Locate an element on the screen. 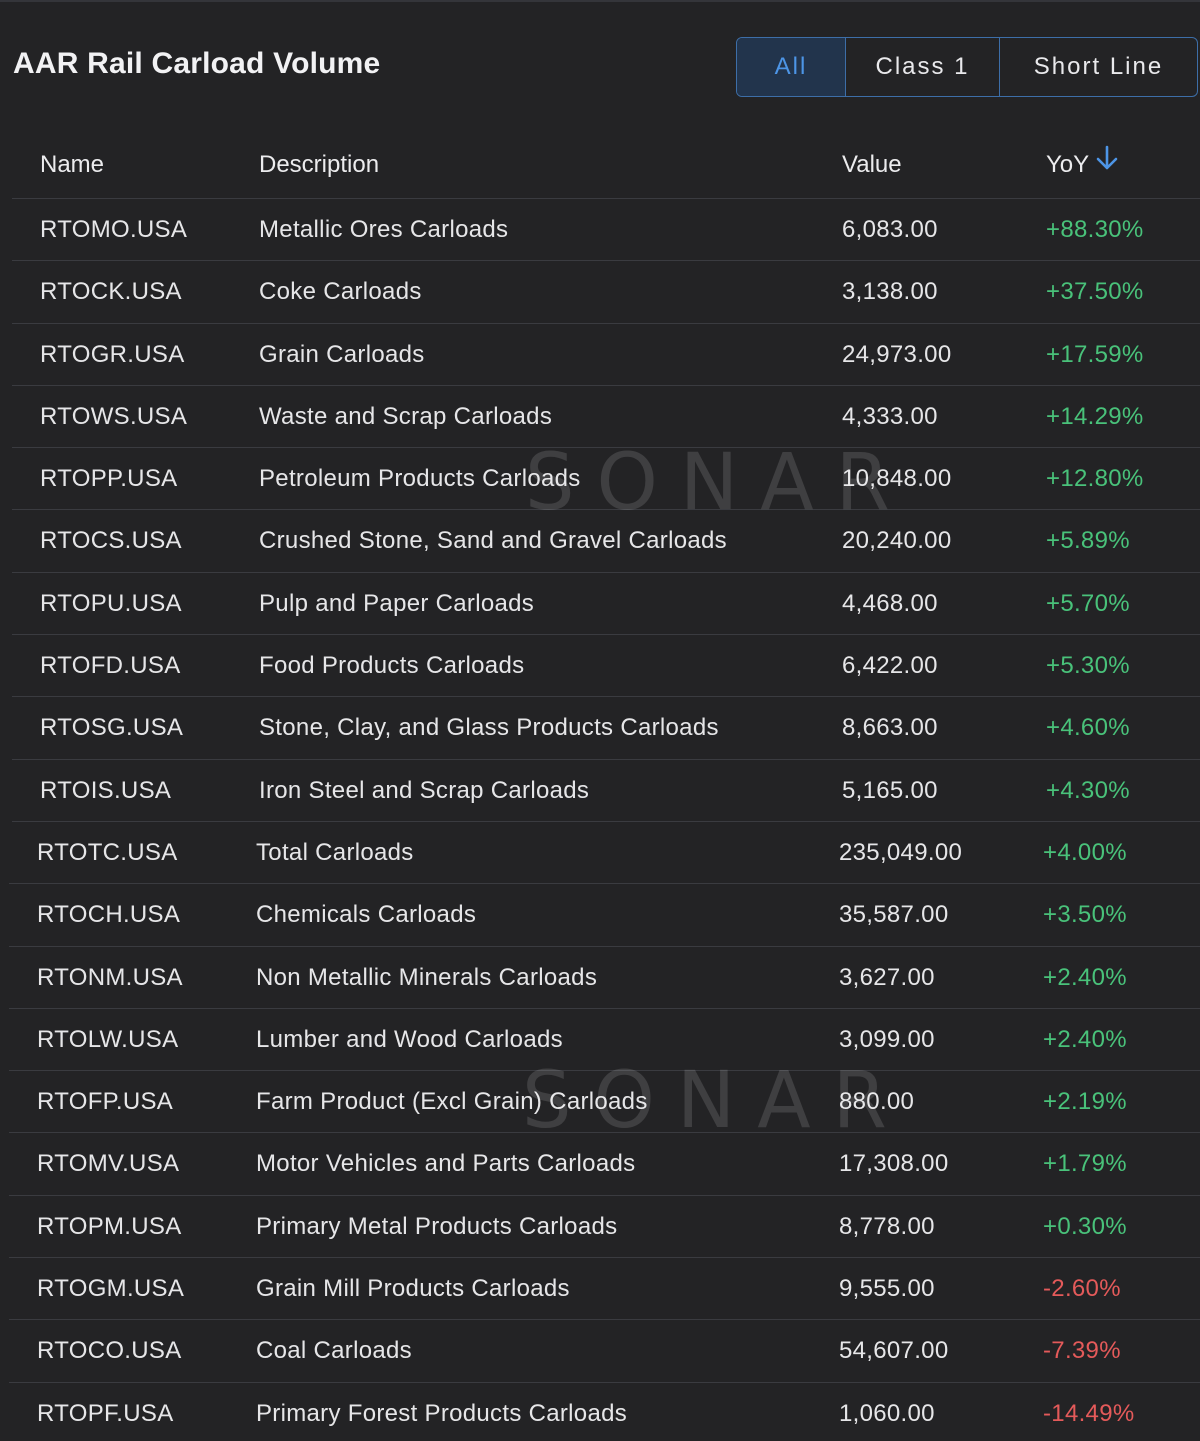 This screenshot has width=1200, height=1441. cell-description: Petroleum Products Carloads is located at coordinates (420, 479).